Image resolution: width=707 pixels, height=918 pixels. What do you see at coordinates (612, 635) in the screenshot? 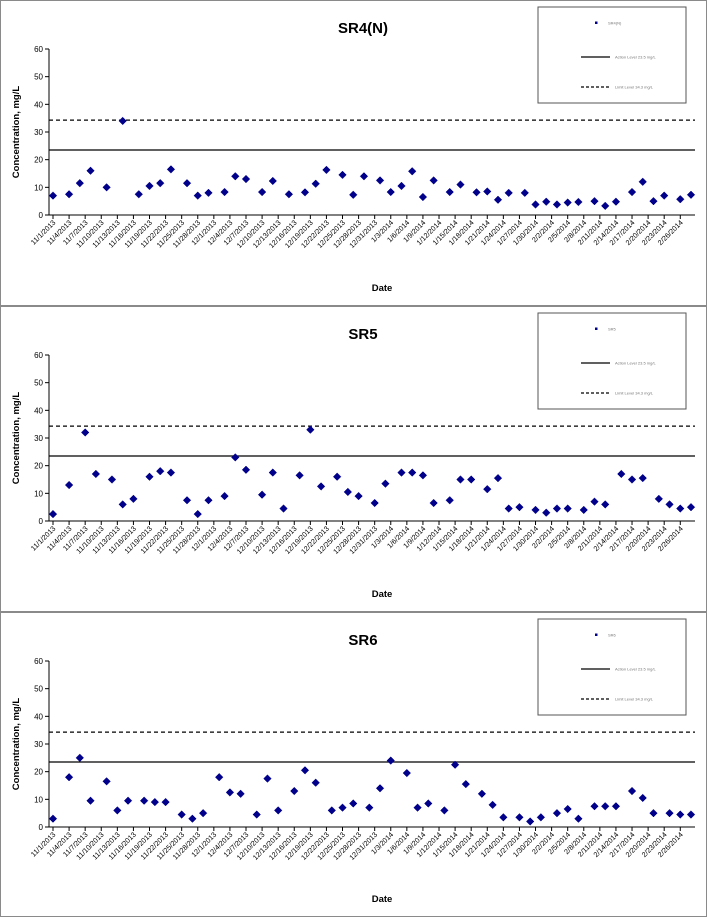
I see `legend-entry-series: SR6` at bounding box center [612, 635].